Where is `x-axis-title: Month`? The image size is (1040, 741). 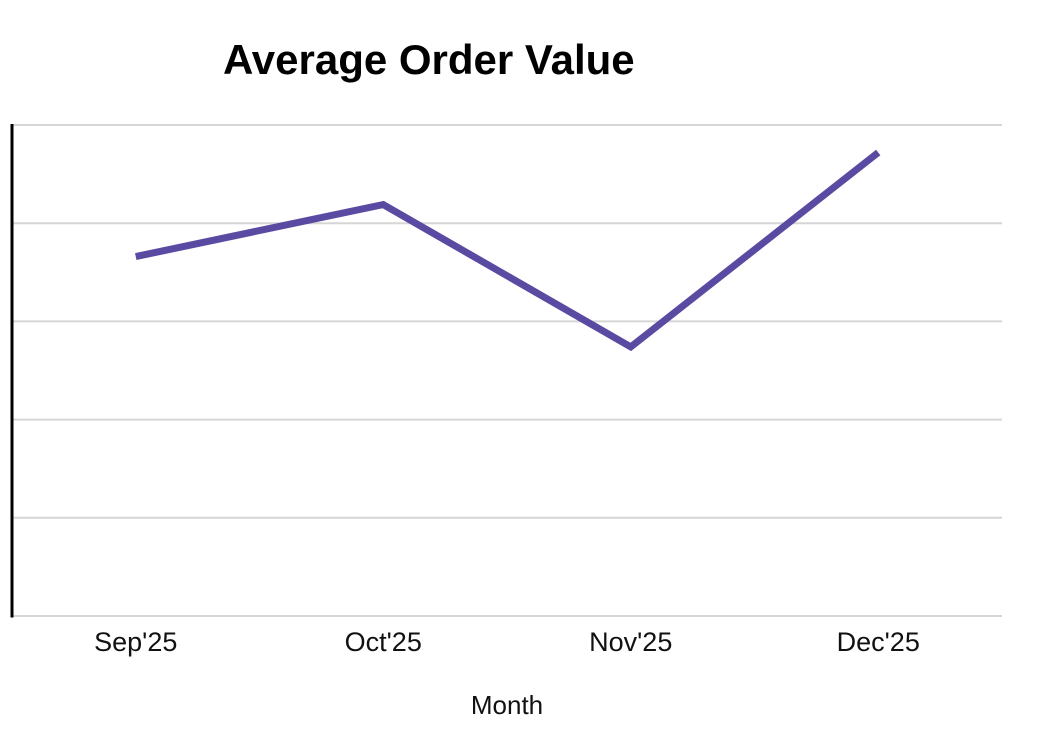
x-axis-title: Month is located at coordinates (507, 705).